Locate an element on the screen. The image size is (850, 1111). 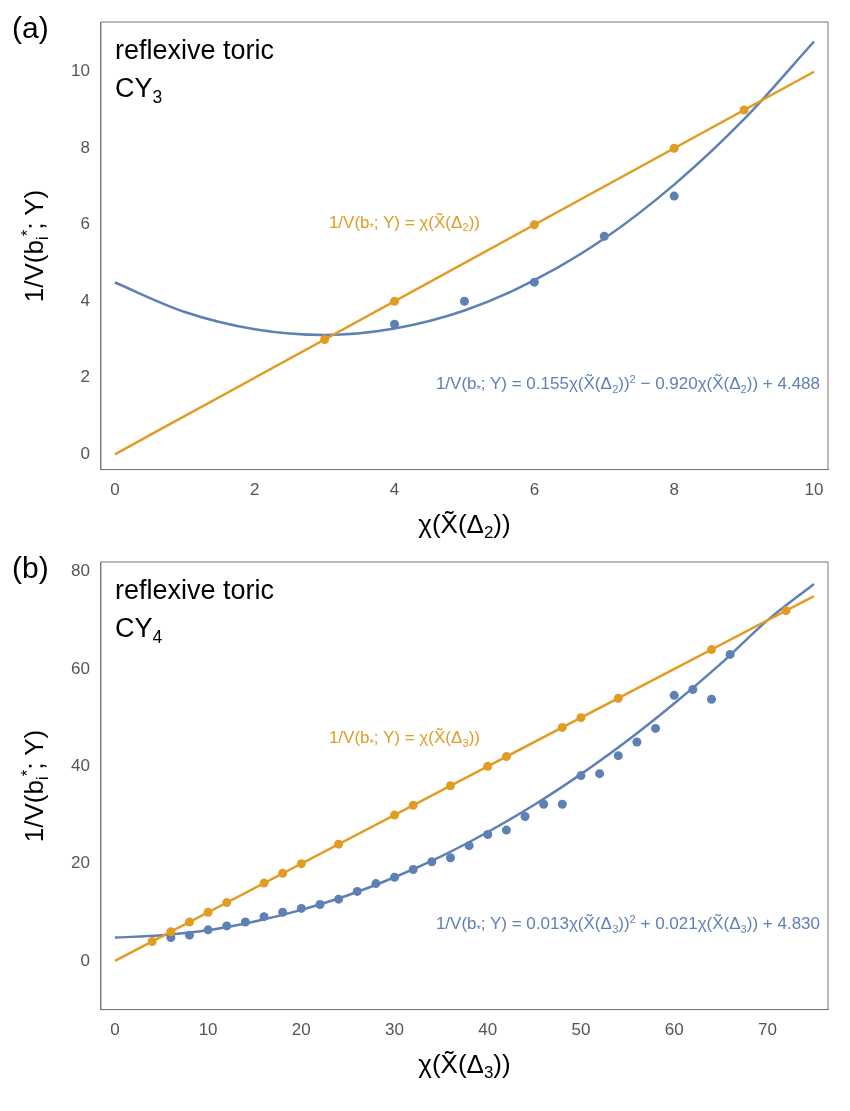
chart-title: (a) is located at coordinates (30, 28).